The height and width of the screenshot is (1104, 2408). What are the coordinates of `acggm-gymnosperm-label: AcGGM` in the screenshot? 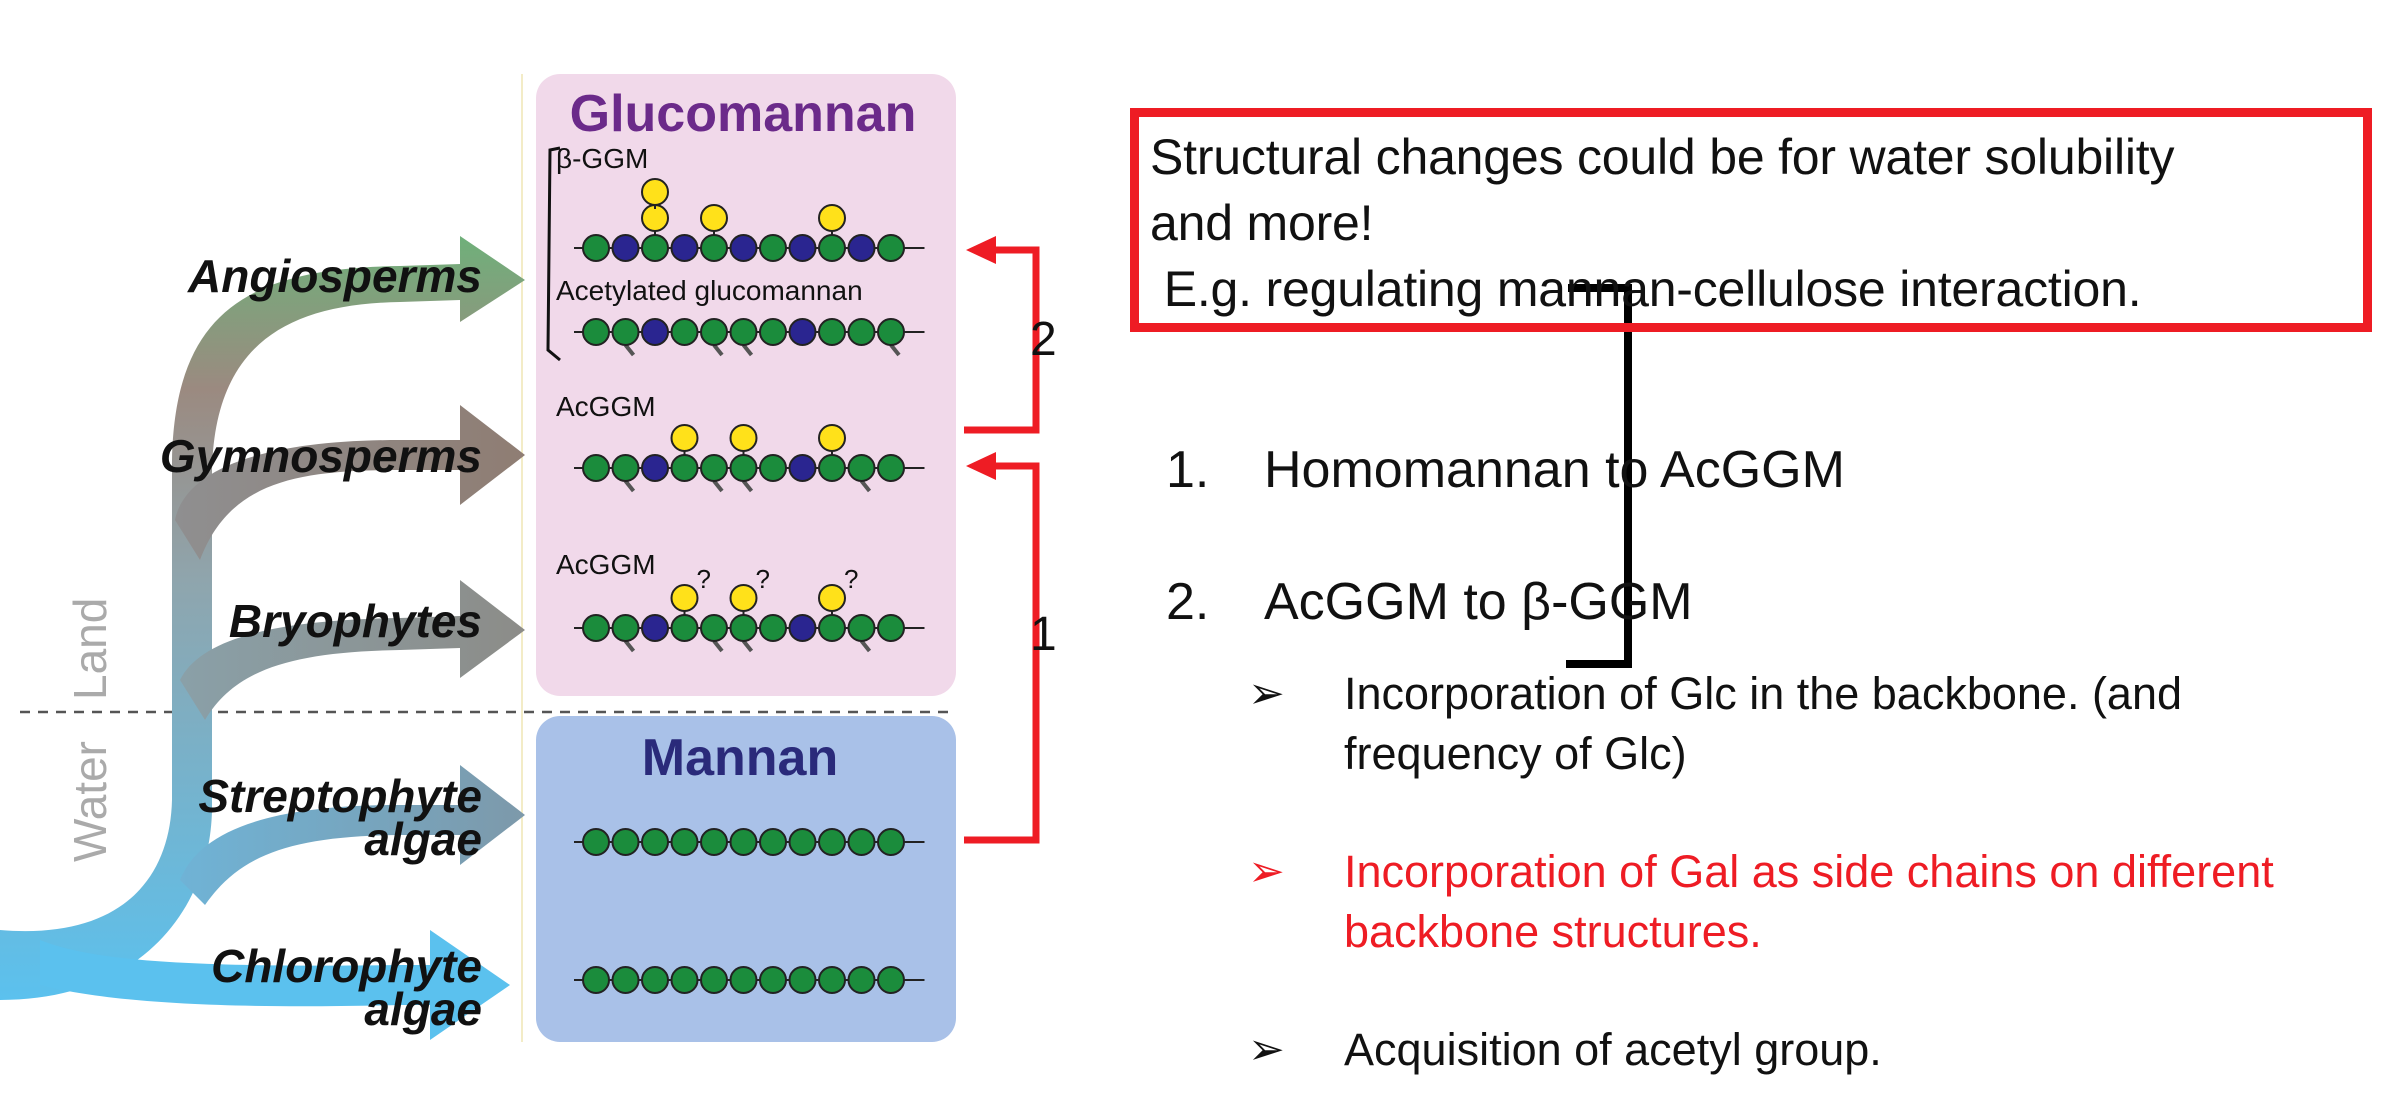 It's located at (606, 406).